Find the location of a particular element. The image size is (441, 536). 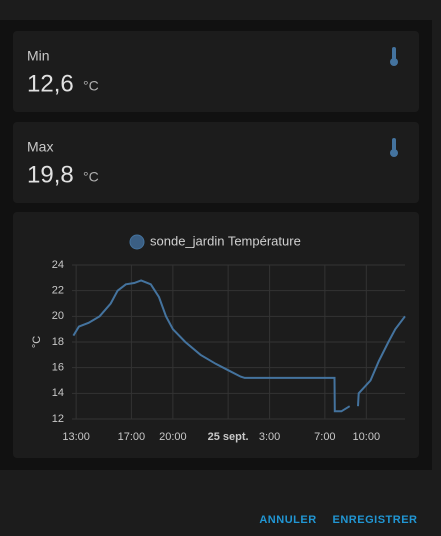

x-tick-label: 7:00 is located at coordinates (324, 437).